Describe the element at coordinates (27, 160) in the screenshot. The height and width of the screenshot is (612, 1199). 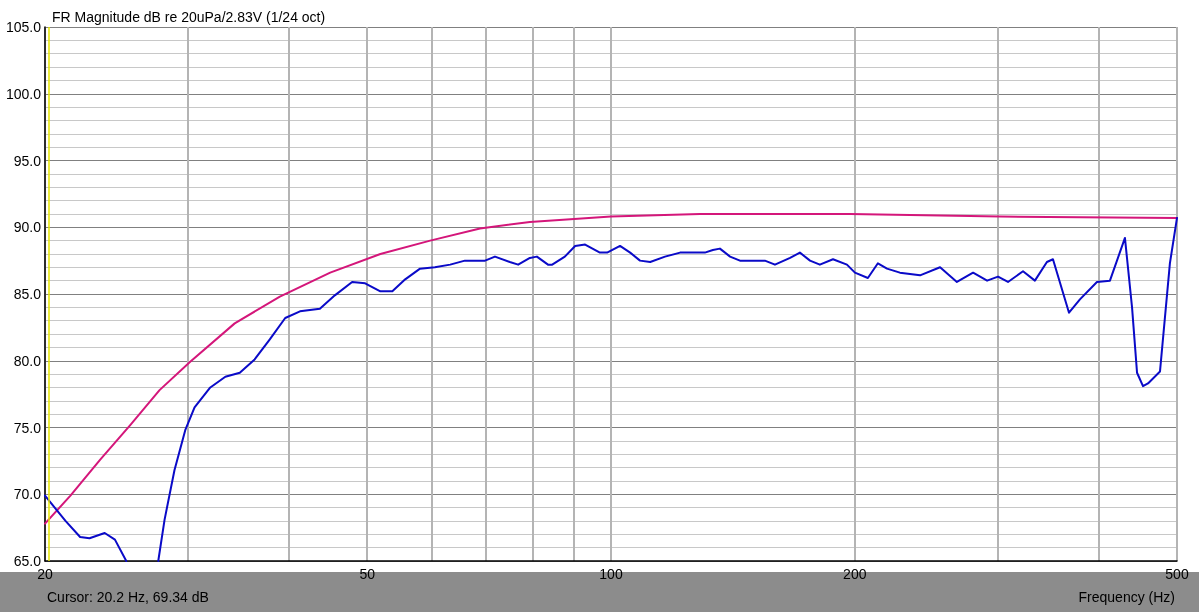
I see `y-tick-label: 95.0` at that location.